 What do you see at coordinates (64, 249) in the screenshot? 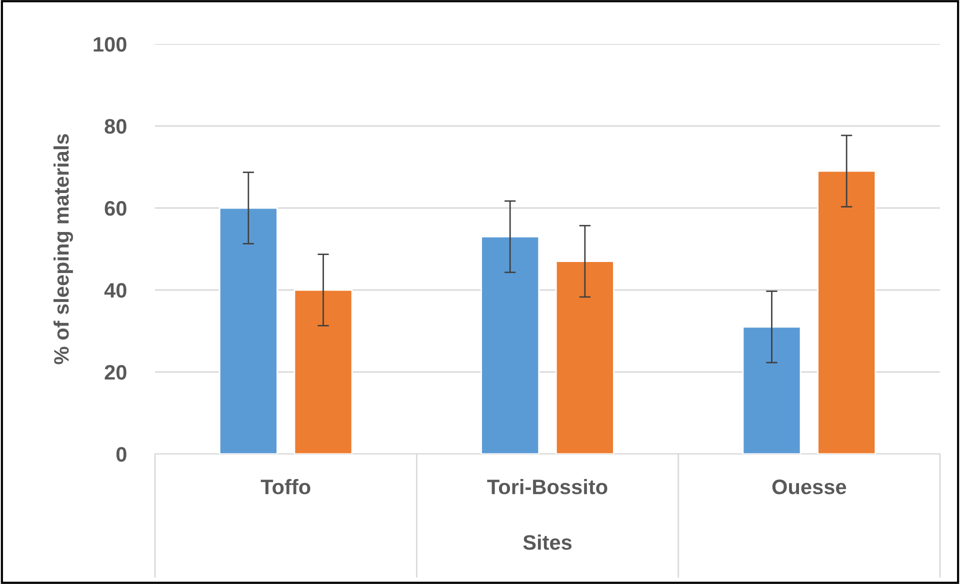
I see `y-axis-title: % of sleeping materials` at bounding box center [64, 249].